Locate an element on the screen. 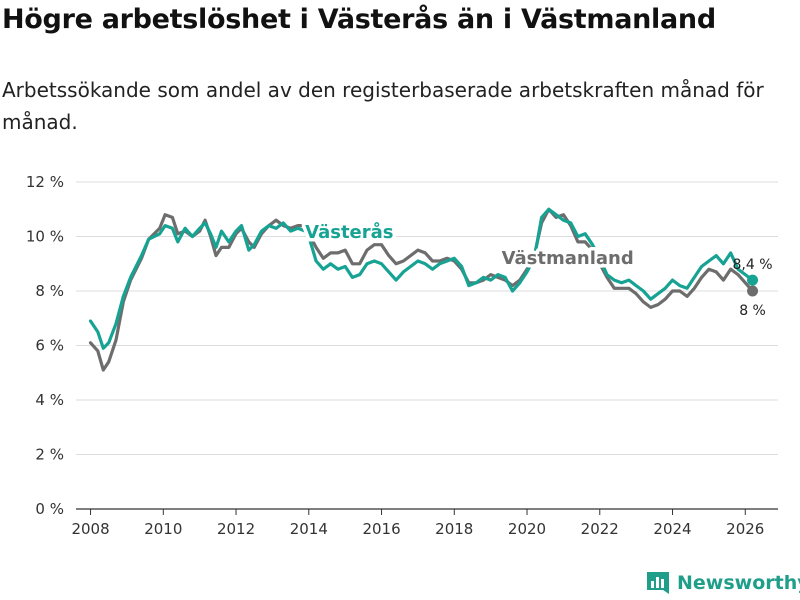 The height and width of the screenshot is (600, 800). series-label-halo: Västerås is located at coordinates (349, 232).